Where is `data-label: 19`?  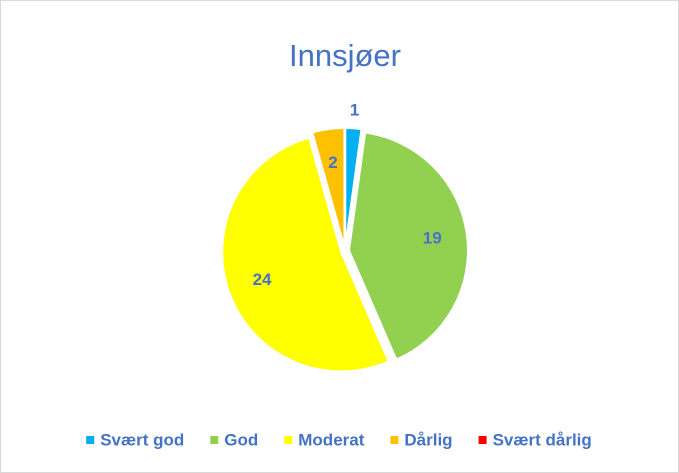
data-label: 19 is located at coordinates (432, 237).